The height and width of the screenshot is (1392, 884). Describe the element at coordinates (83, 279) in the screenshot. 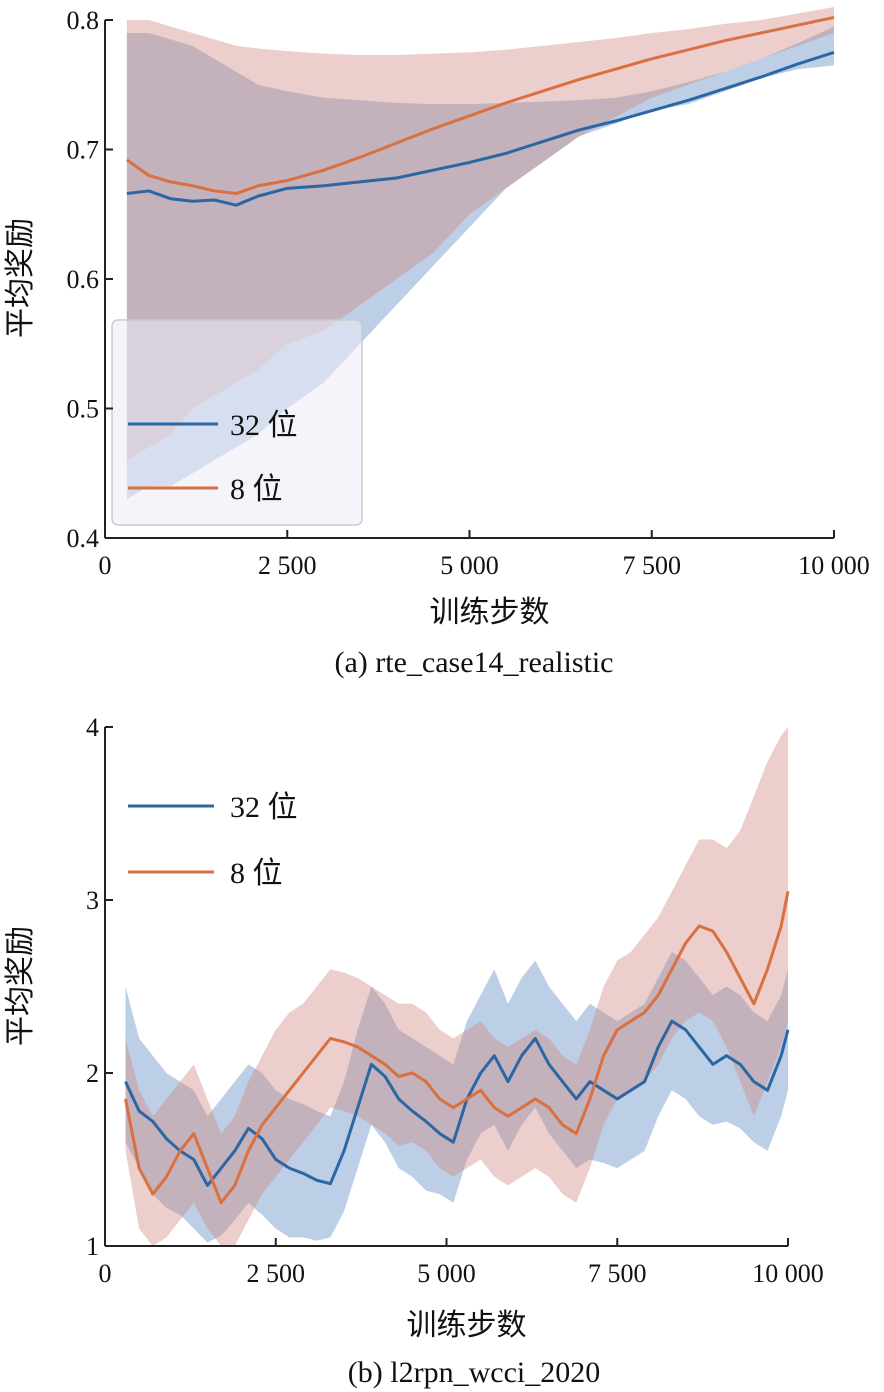

I see `y-tick-label: 0.6` at that location.